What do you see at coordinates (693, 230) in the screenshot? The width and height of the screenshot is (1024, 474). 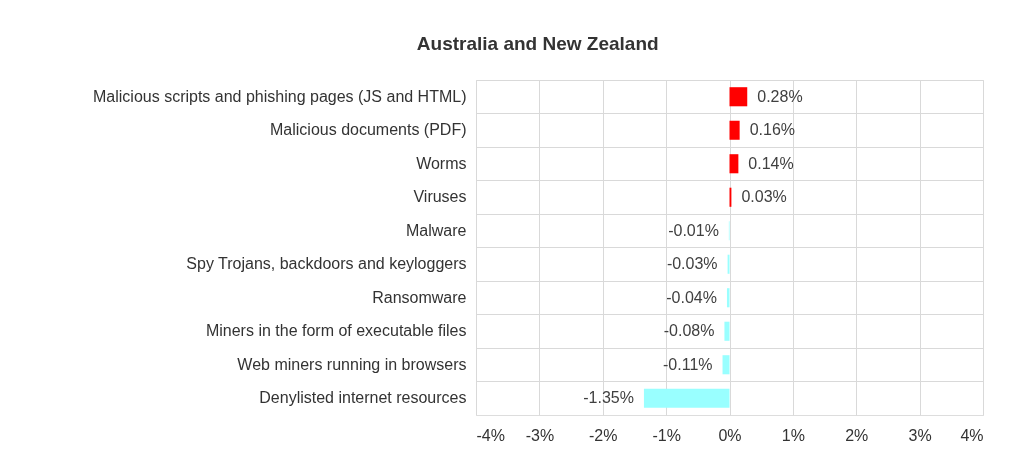 I see `data-label: -0.01%` at bounding box center [693, 230].